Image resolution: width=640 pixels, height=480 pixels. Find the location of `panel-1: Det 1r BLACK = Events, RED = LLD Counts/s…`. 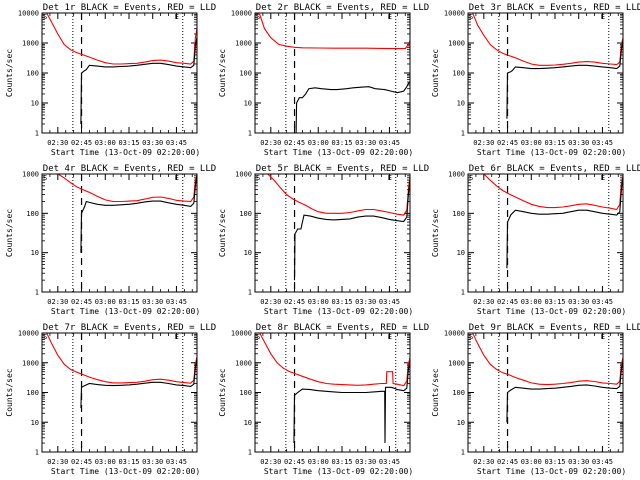

panel-1: Det 1r BLACK = Events, RED = LLD Counts/s… is located at coordinates (110, 80).